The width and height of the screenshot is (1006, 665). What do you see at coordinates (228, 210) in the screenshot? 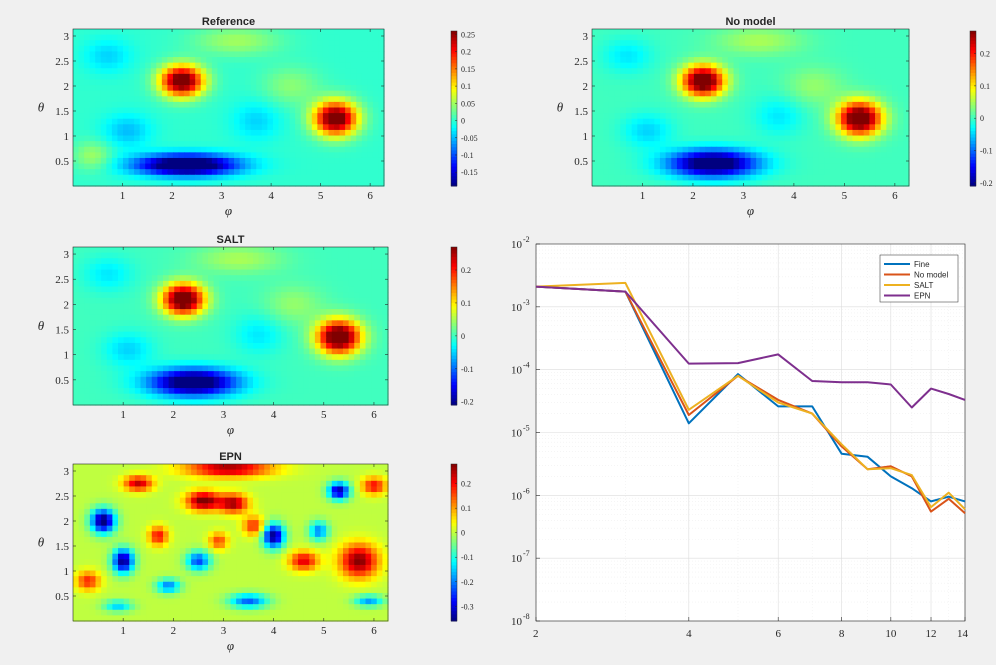
I see `x-axis-label: φ` at bounding box center [228, 210].